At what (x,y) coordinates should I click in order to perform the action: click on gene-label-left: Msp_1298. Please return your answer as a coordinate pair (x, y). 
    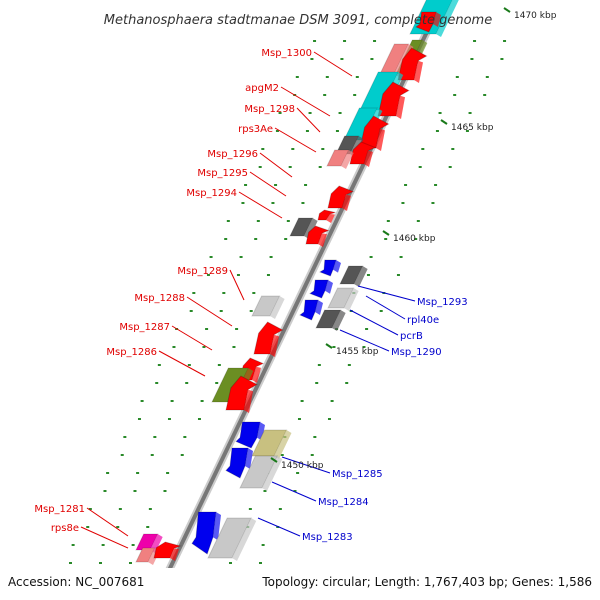
    Looking at the image, I should click on (269, 109).